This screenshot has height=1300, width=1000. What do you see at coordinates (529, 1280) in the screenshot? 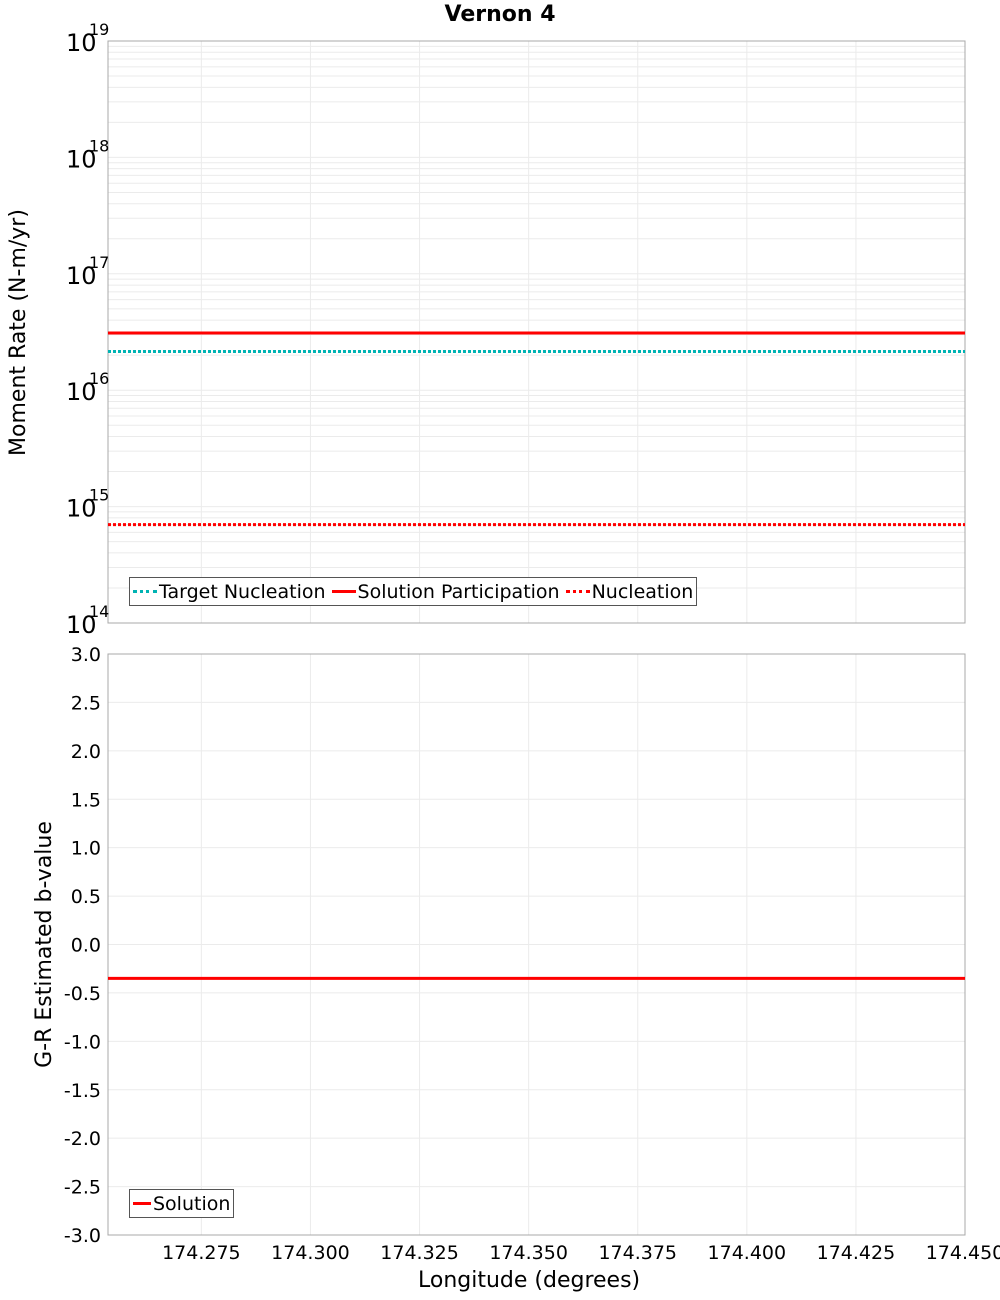
I see `x-axis-label: Longitude (degrees)` at bounding box center [529, 1280].